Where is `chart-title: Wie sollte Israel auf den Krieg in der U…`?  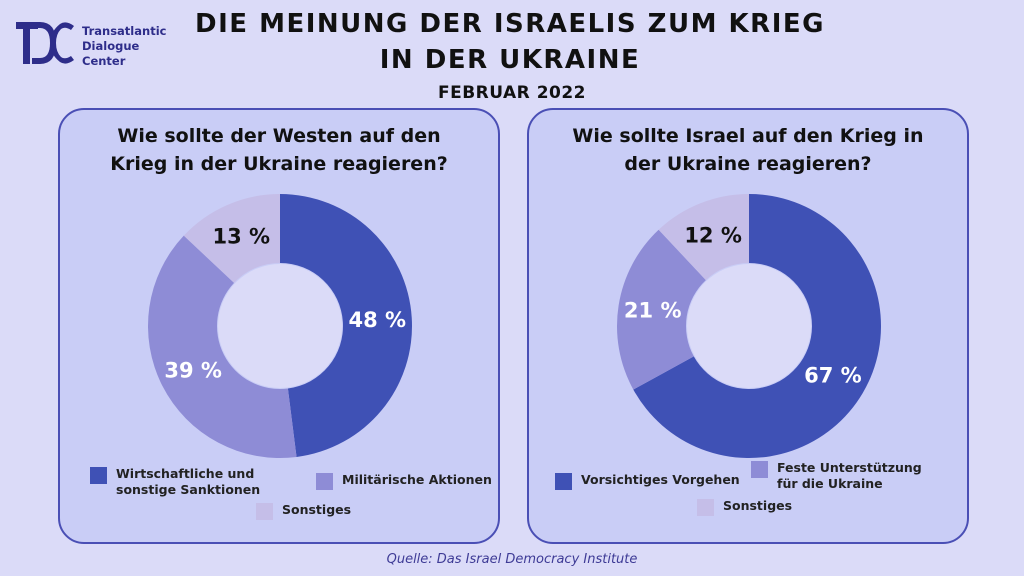 chart-title: Wie sollte Israel auf den Krieg in der U… is located at coordinates (748, 150).